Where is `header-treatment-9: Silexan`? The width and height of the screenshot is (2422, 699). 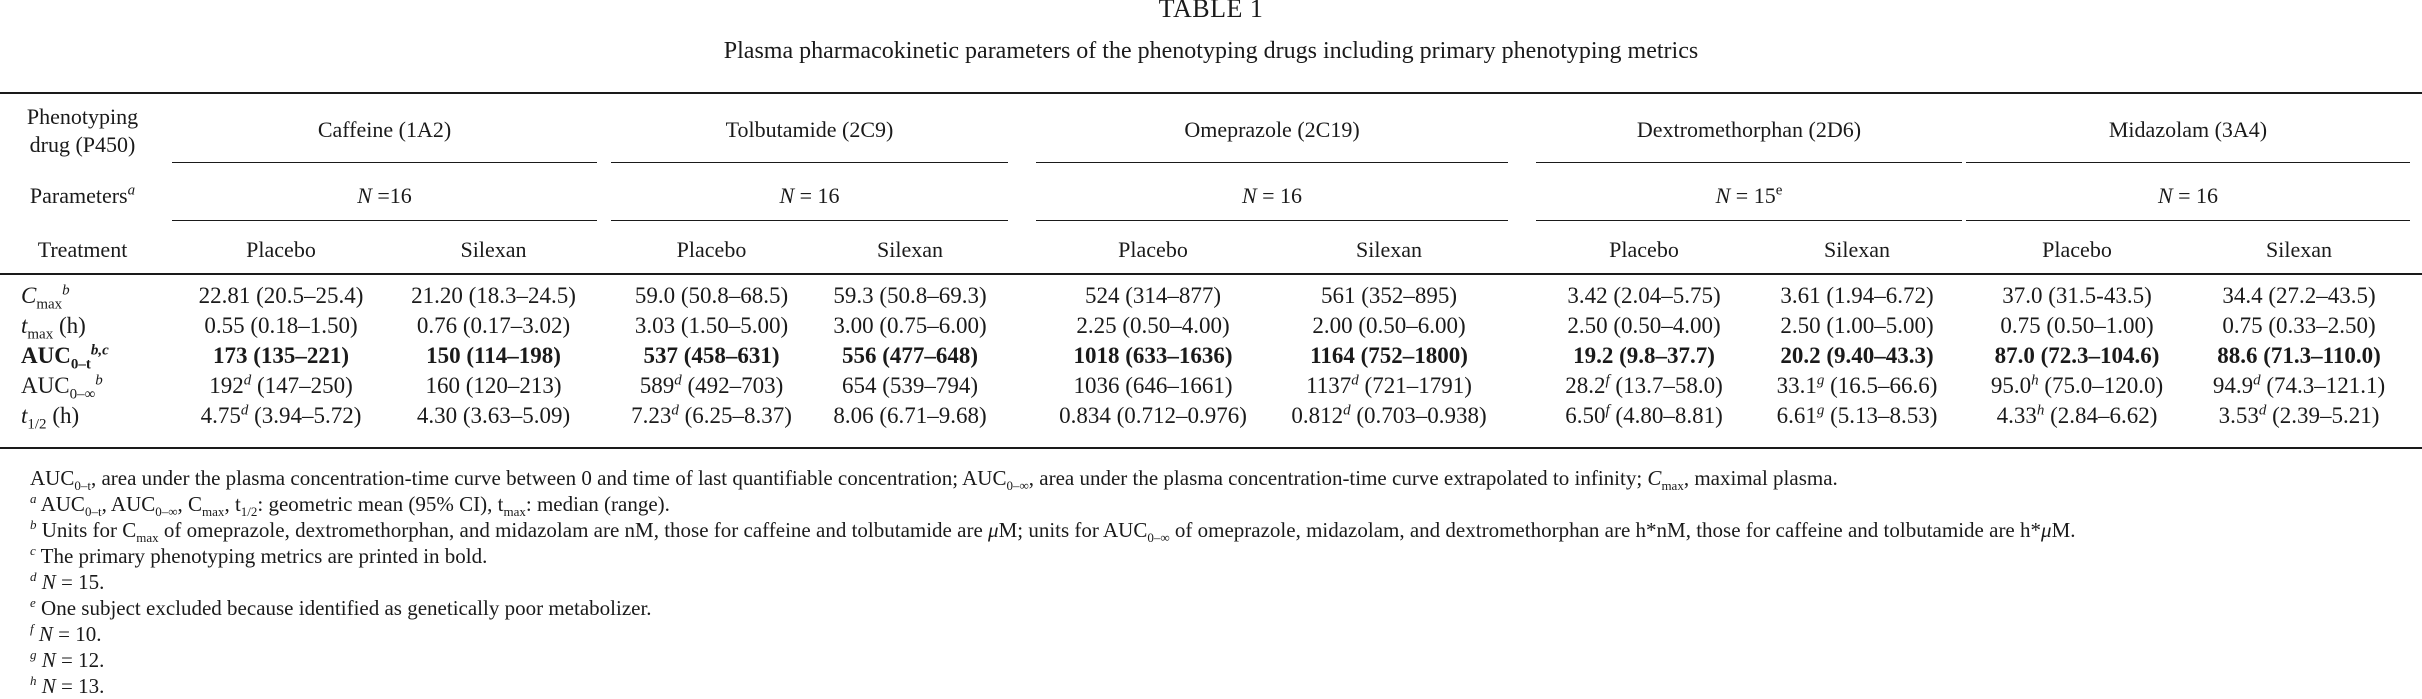 header-treatment-9: Silexan is located at coordinates (2299, 249).